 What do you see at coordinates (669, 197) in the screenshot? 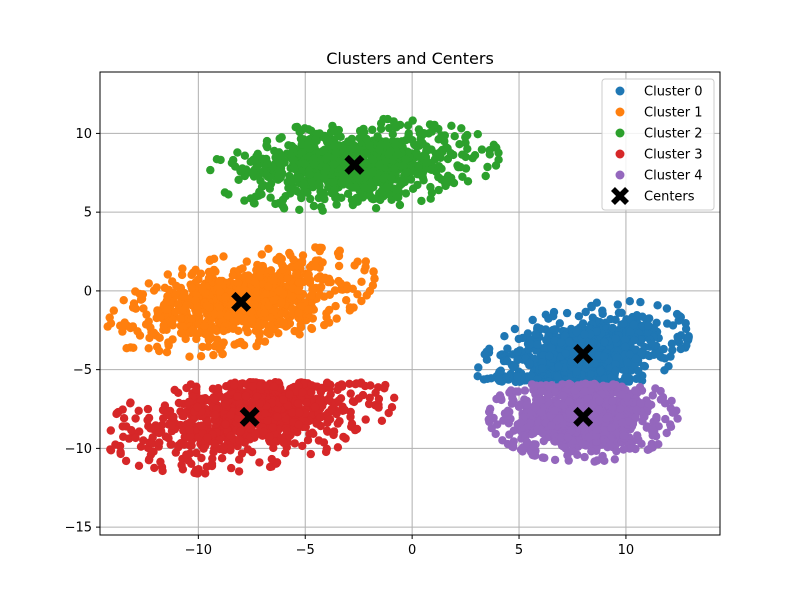
I see `legend-label: Centers` at bounding box center [669, 197].